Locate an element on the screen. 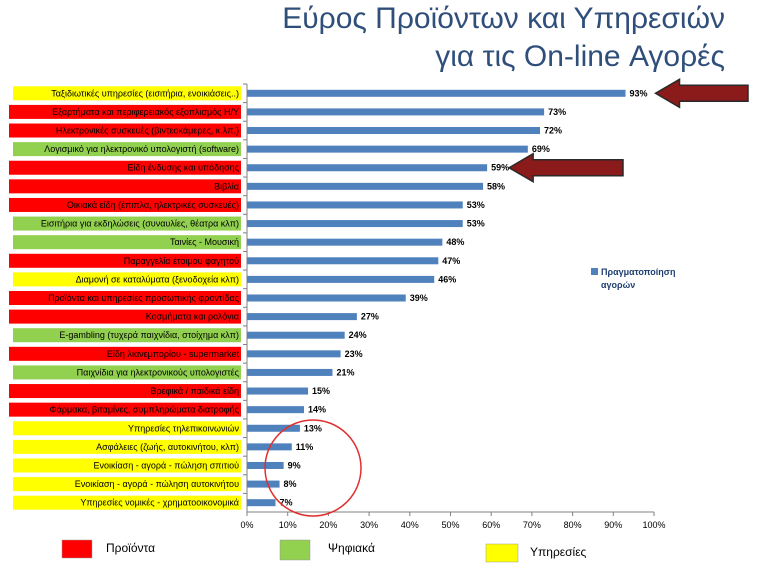 Image resolution: width=757 pixels, height=563 pixels. x-tick-label: 10% is located at coordinates (288, 525).